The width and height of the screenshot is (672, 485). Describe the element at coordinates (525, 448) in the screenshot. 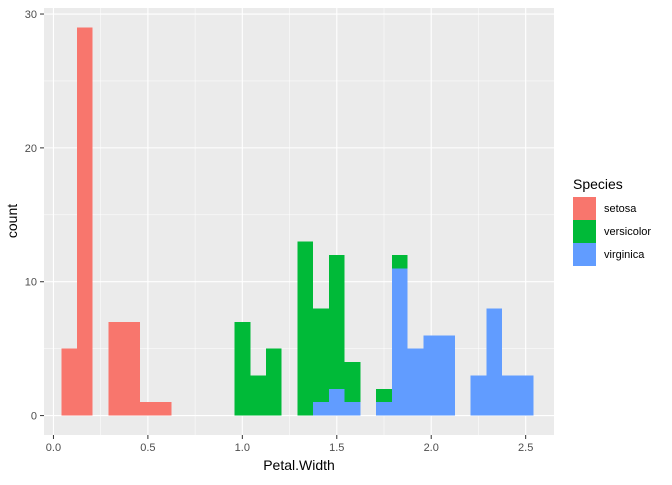

I see `x-tick-label: 2.5` at that location.